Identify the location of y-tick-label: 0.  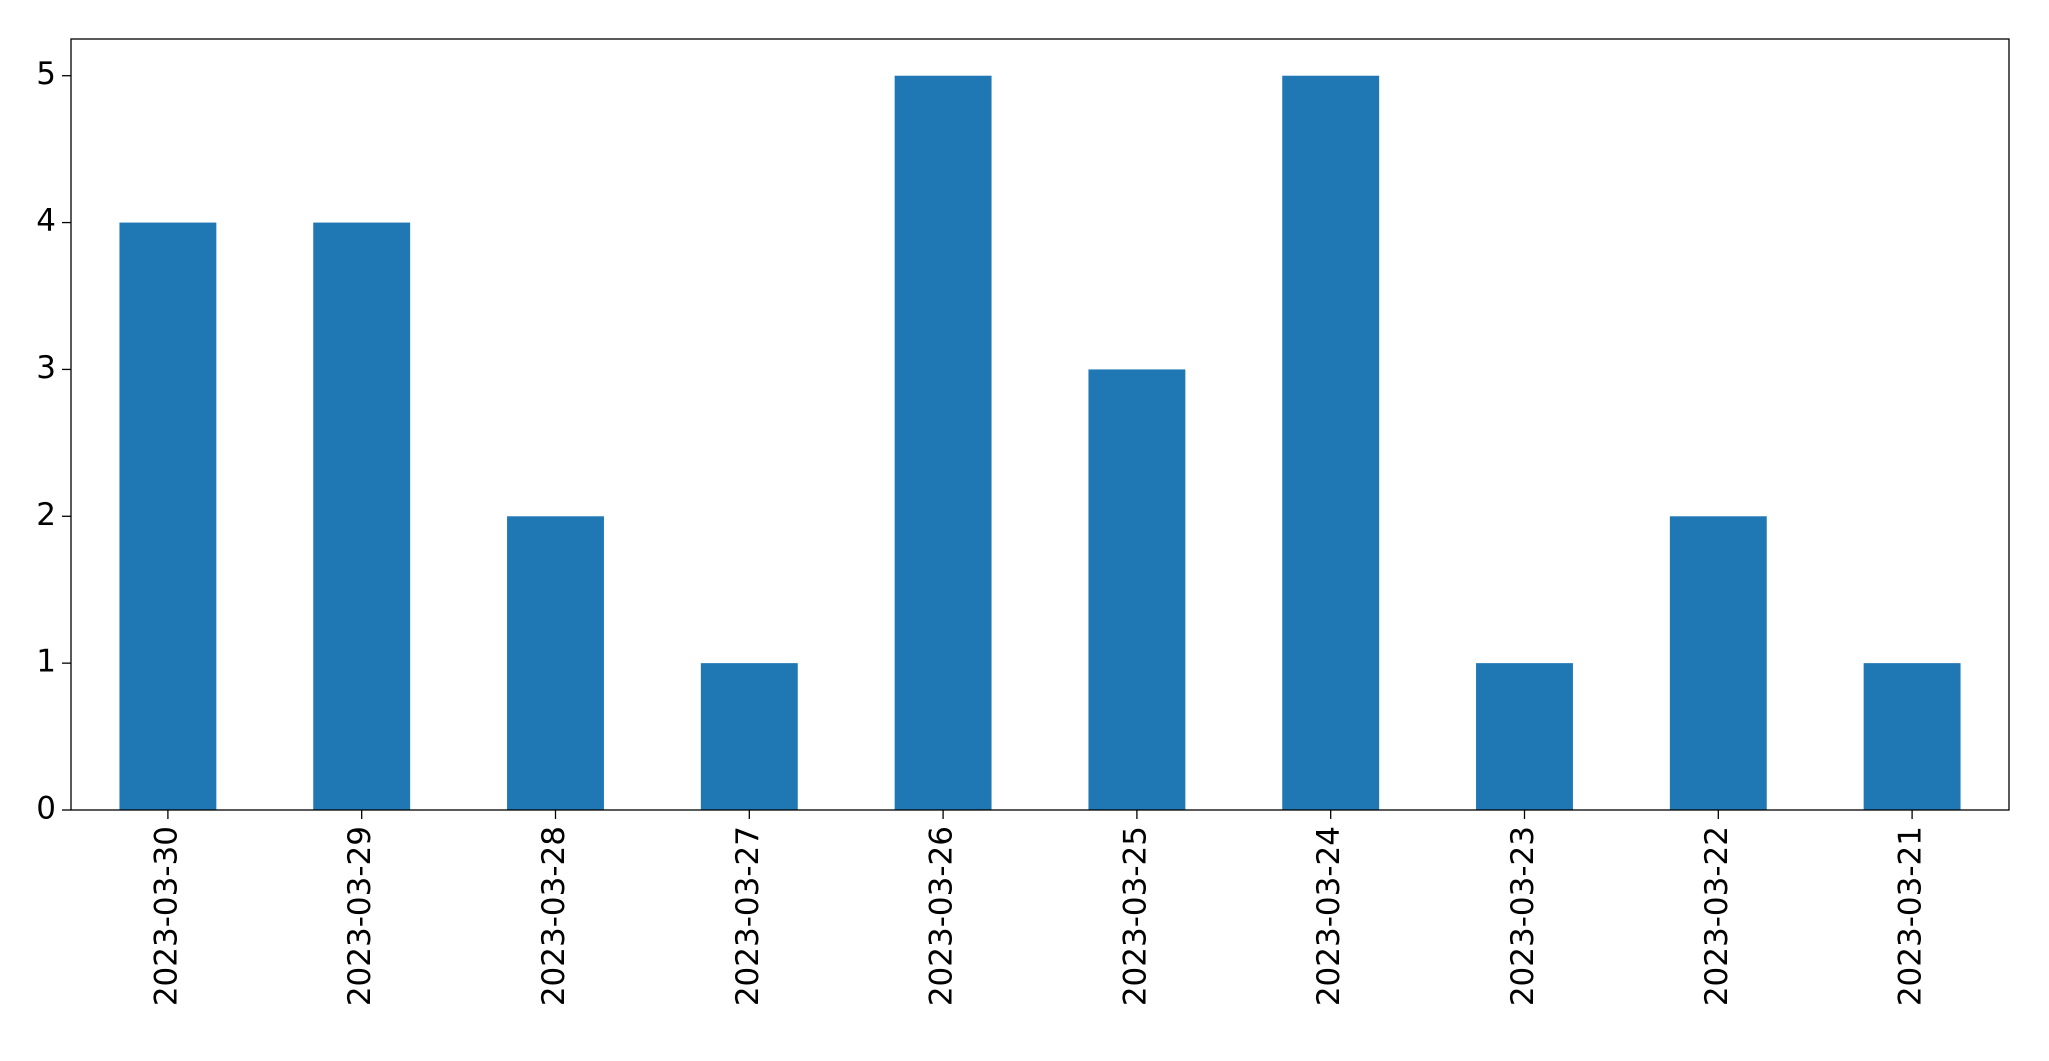
(46, 809).